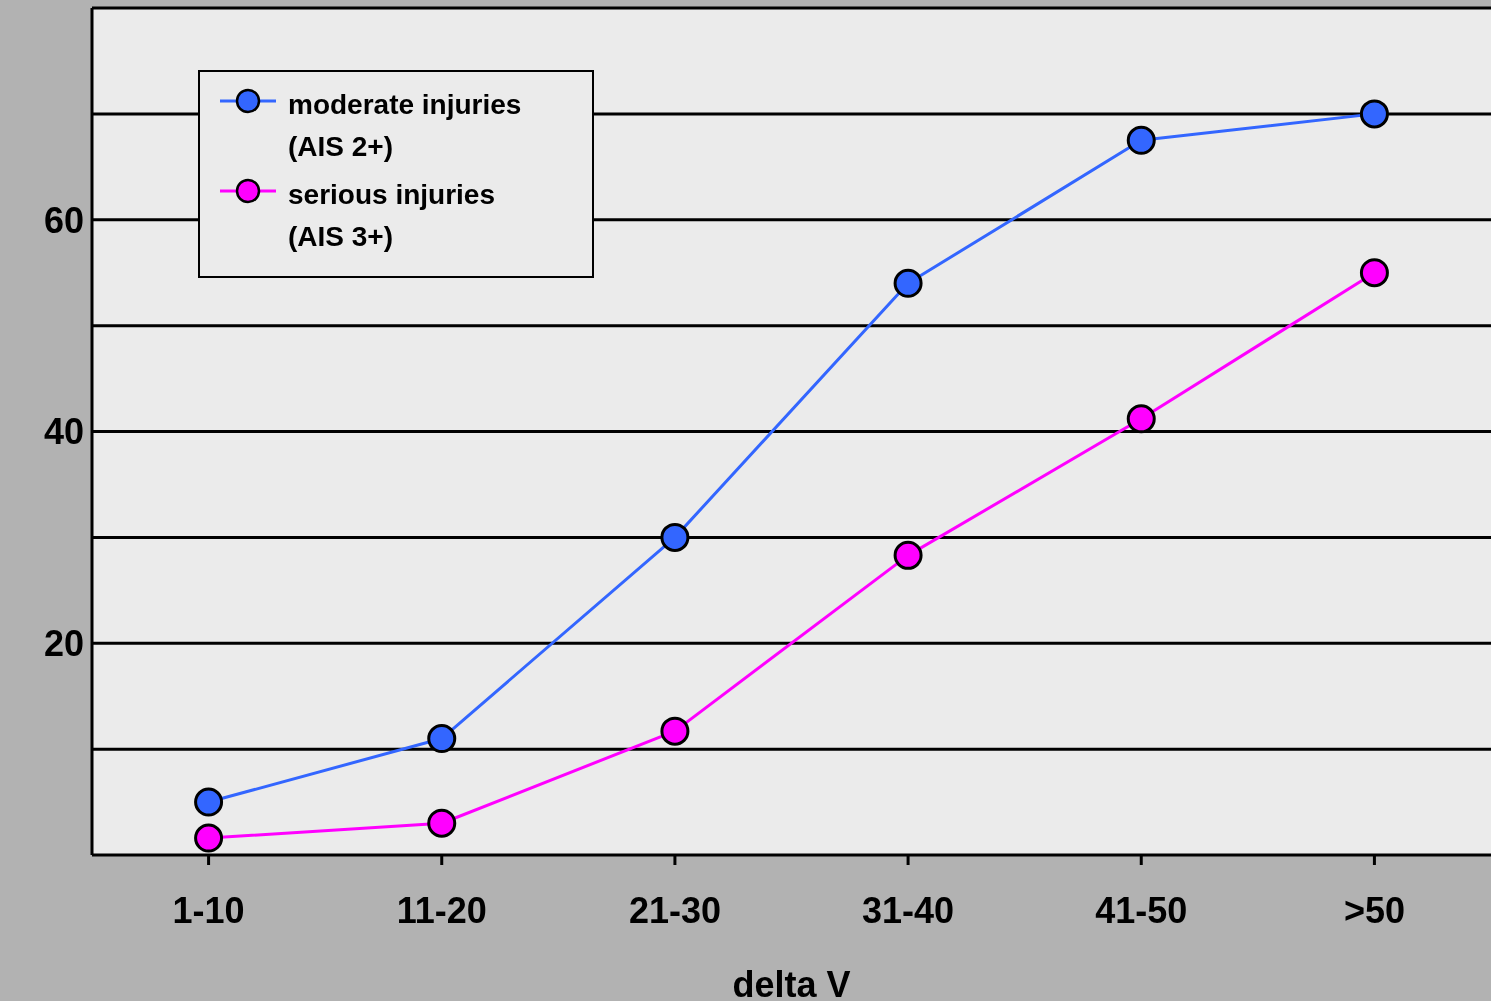 Image resolution: width=1491 pixels, height=1001 pixels. Describe the element at coordinates (208, 910) in the screenshot. I see `x-tick-label: 1-10` at that location.